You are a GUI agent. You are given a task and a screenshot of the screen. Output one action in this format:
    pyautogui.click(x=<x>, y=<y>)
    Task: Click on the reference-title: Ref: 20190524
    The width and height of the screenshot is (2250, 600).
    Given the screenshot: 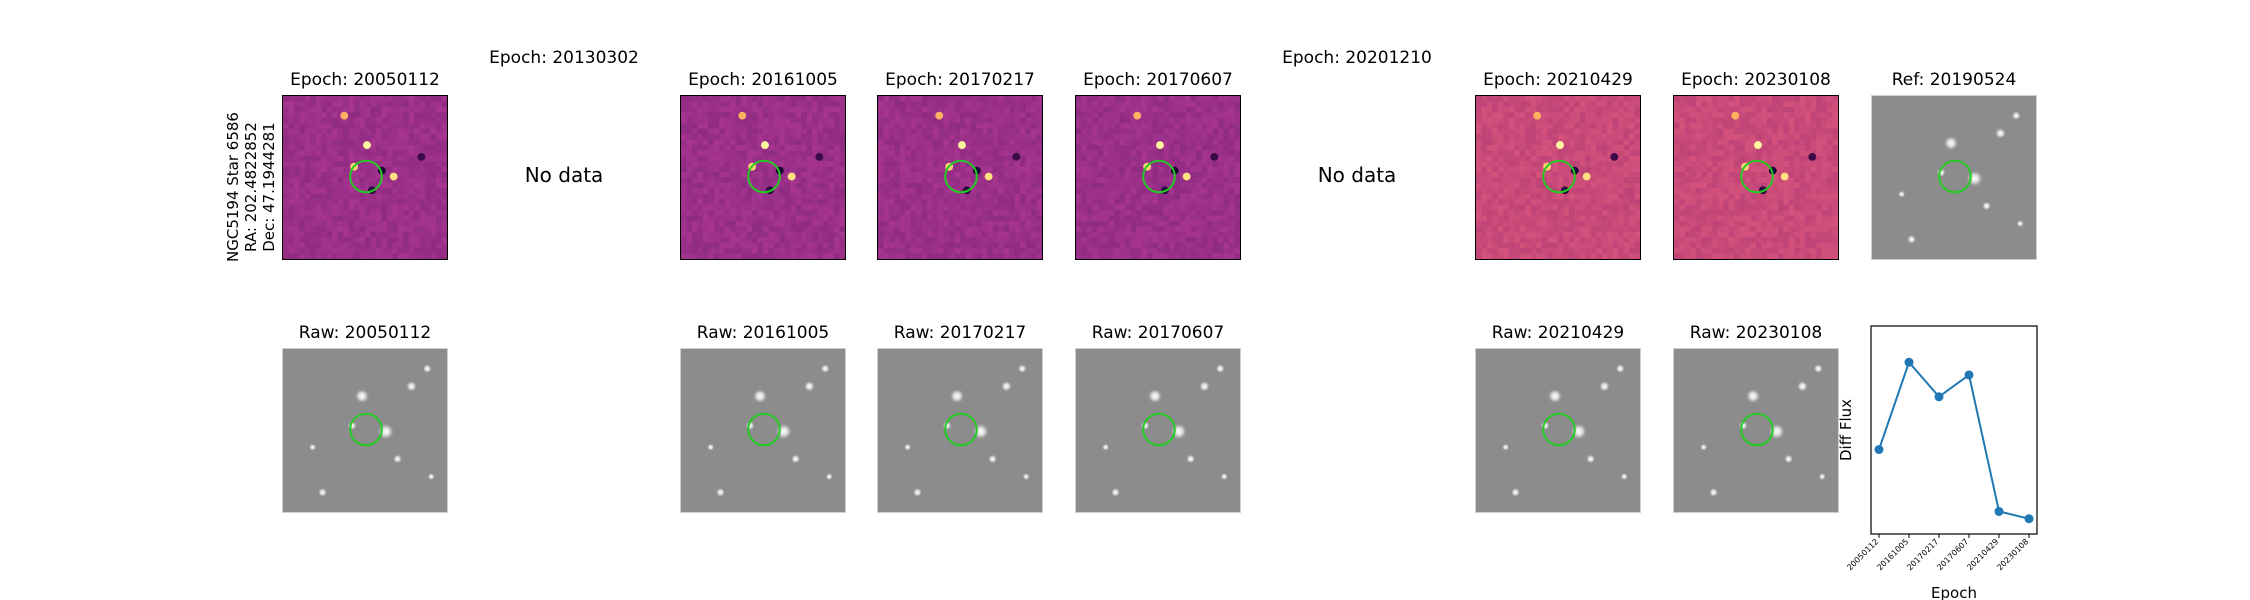 What is the action you would take?
    pyautogui.click(x=1954, y=80)
    